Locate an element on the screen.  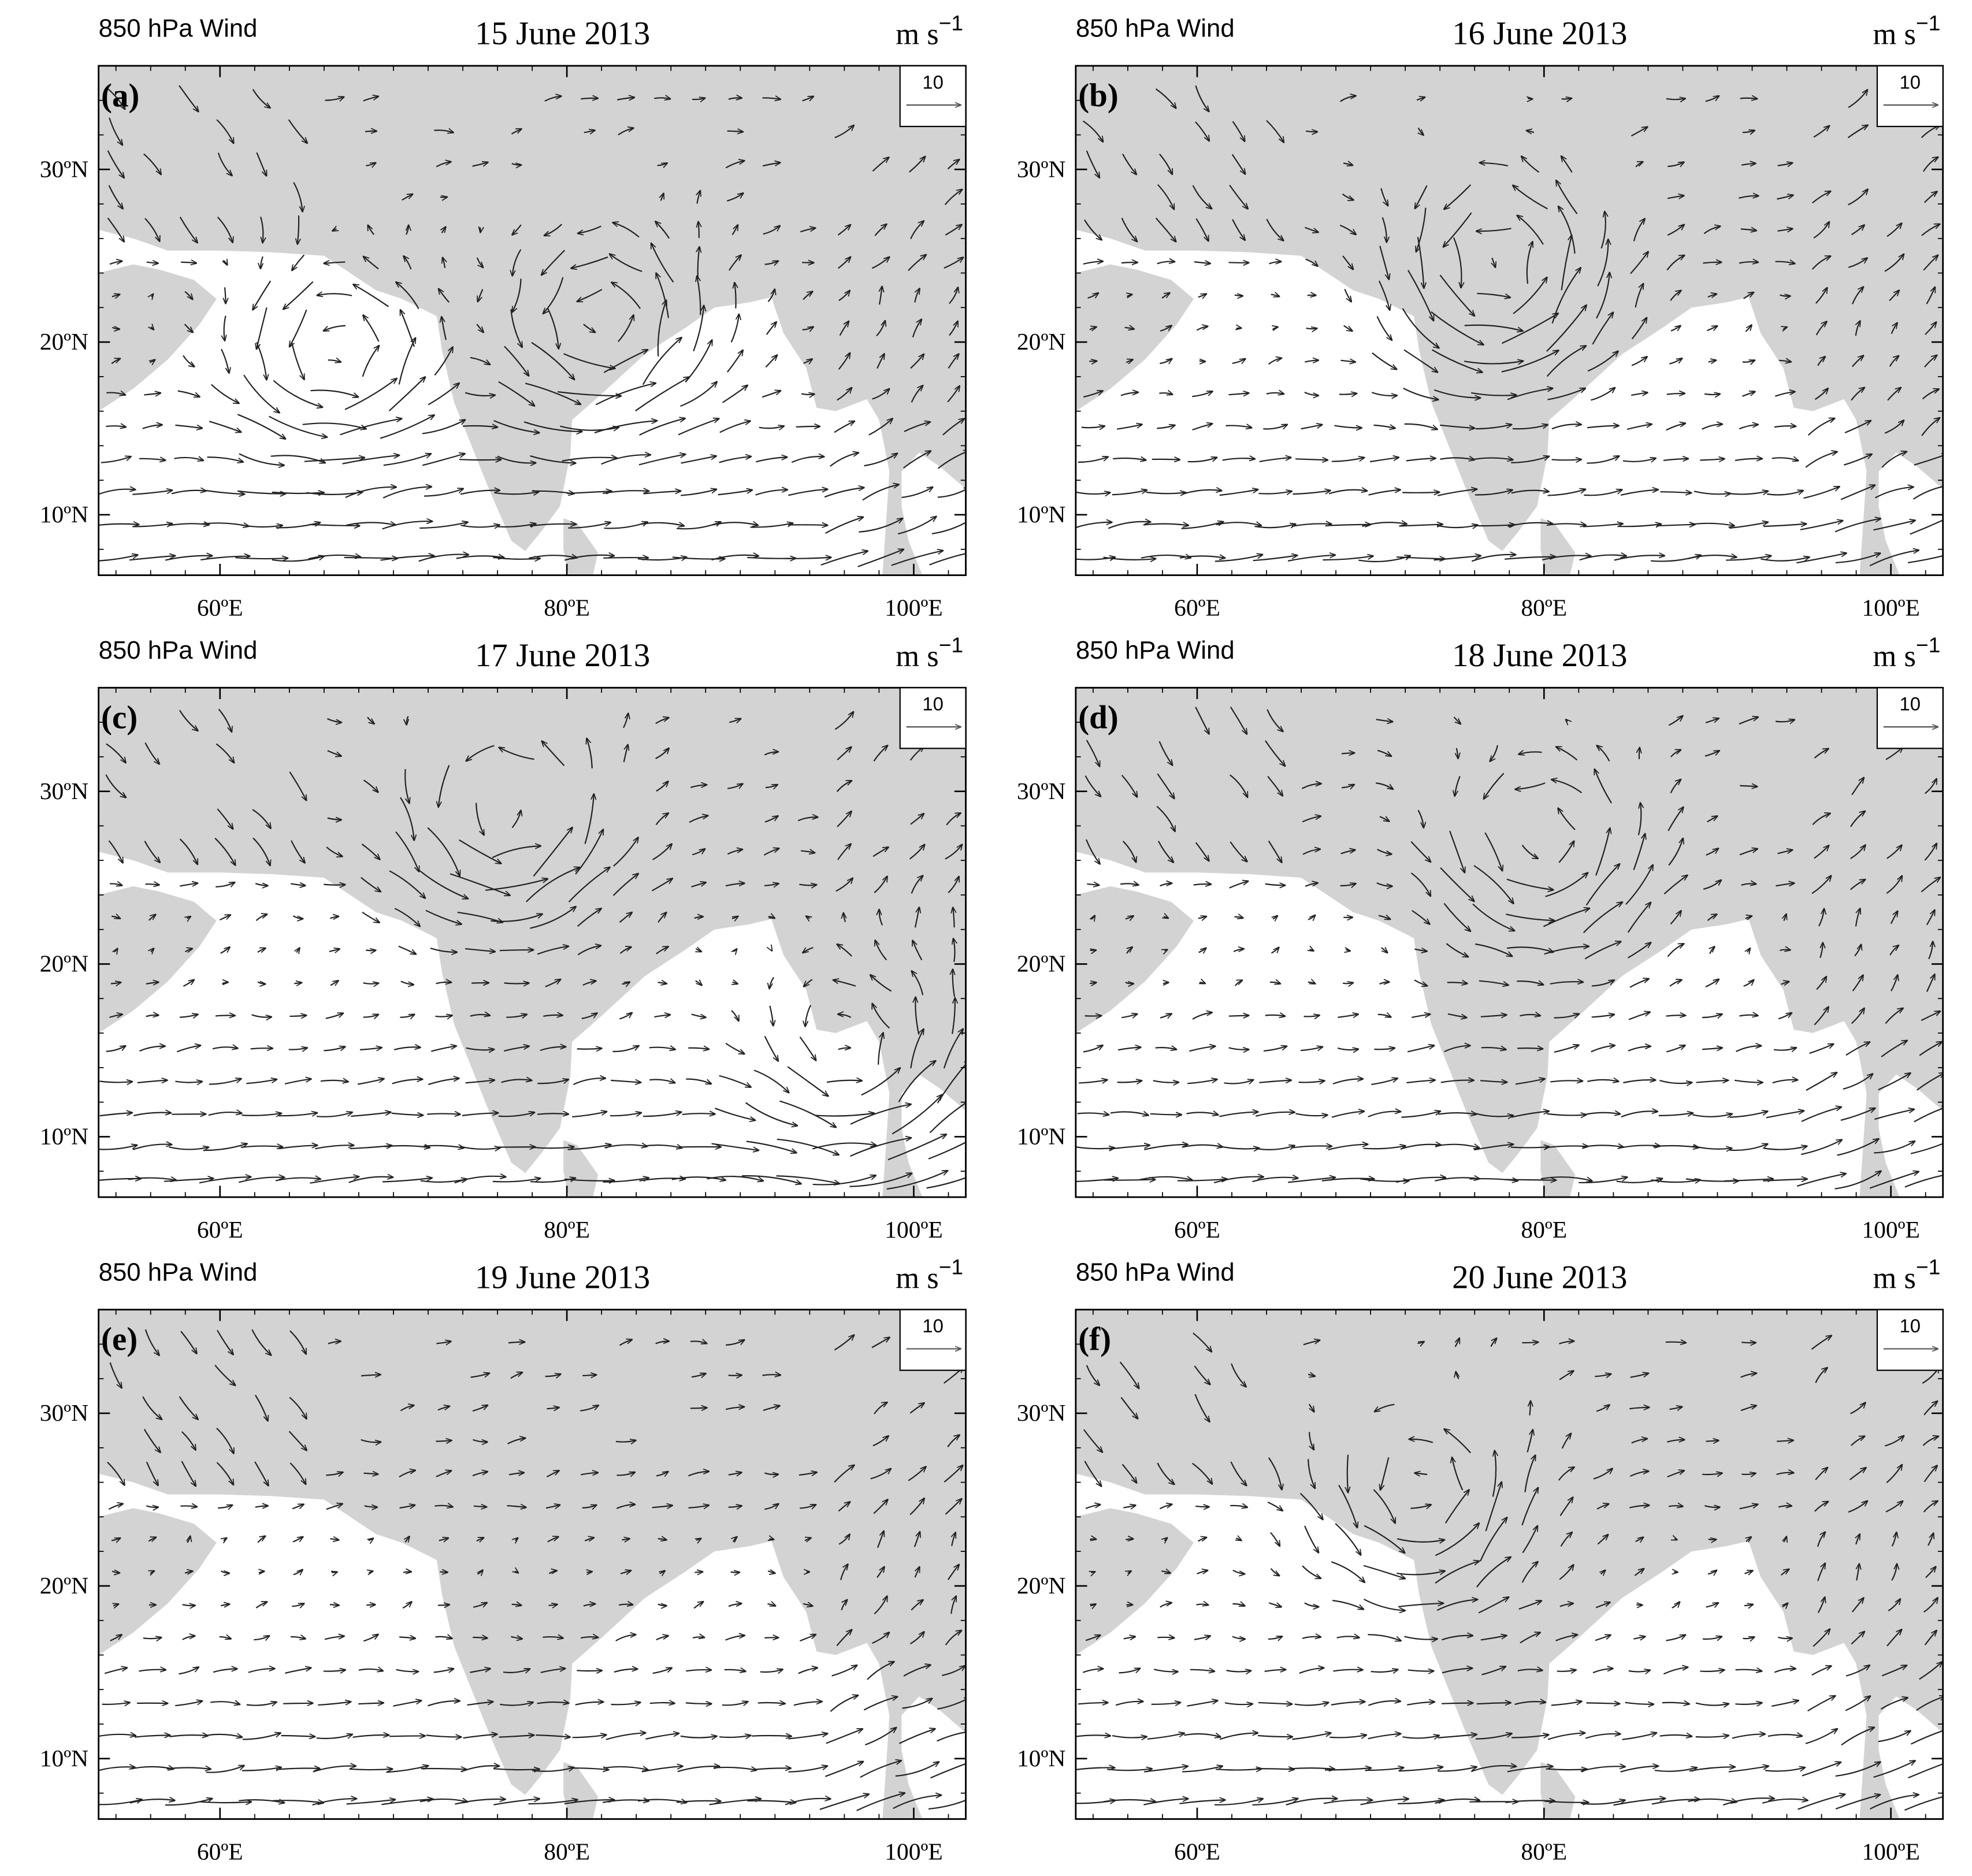
y-tick-label: 30ºN is located at coordinates (64, 168).